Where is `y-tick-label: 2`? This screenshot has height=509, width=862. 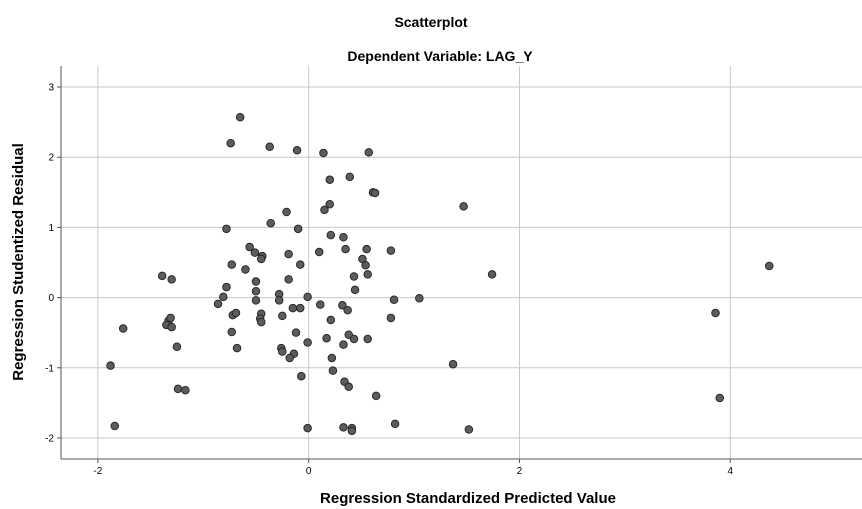 y-tick-label: 2 is located at coordinates (51, 158).